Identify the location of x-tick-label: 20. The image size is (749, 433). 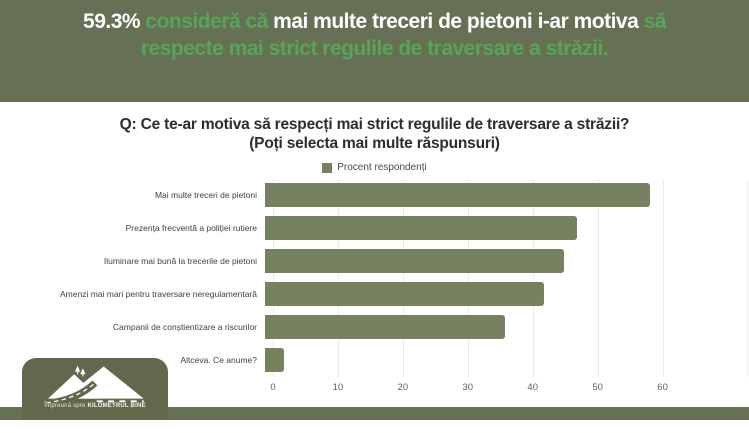
(403, 387).